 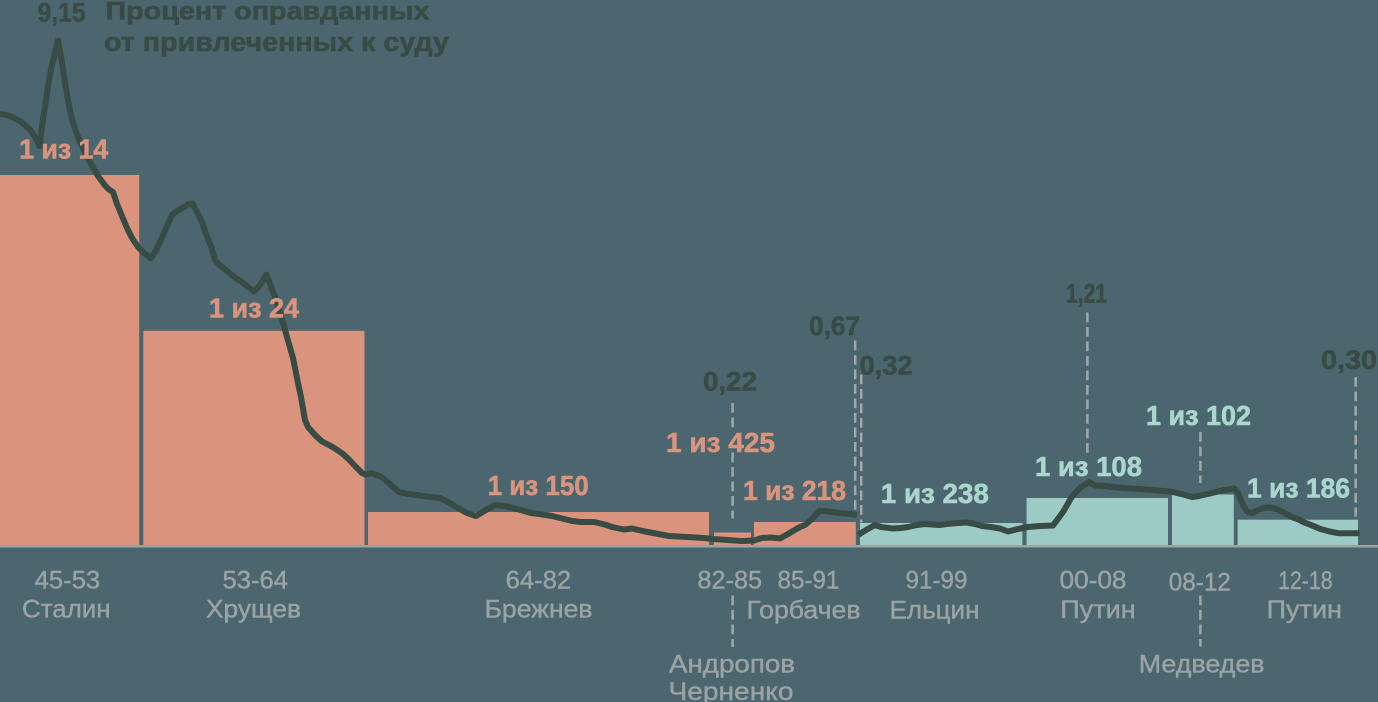 I want to click on svg-text: 85-91, so click(x=809, y=581).